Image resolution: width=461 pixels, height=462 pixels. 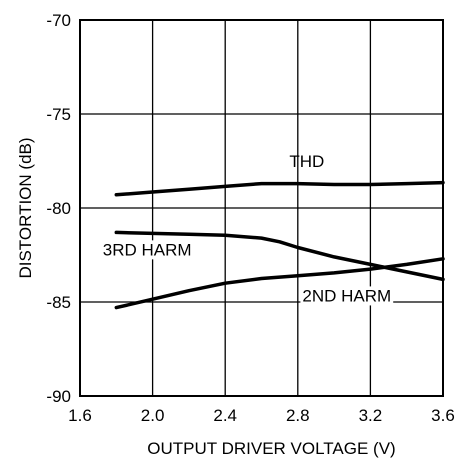 I want to click on y-tick-label: -75, so click(x=58, y=114).